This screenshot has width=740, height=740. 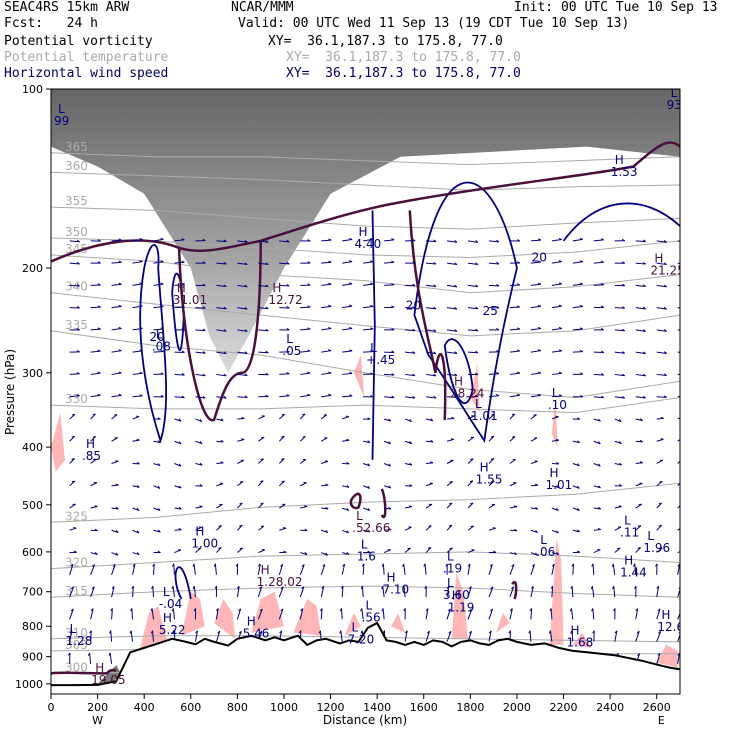 What do you see at coordinates (656, 548) in the screenshot?
I see `hl-value: 1.96` at bounding box center [656, 548].